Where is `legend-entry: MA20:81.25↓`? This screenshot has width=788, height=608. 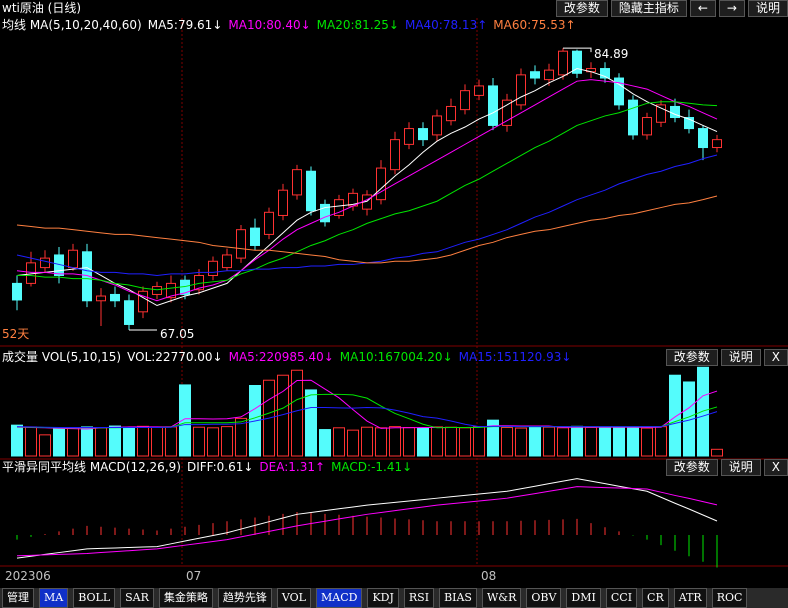 legend-entry: MA20:81.25↓ is located at coordinates (357, 25).